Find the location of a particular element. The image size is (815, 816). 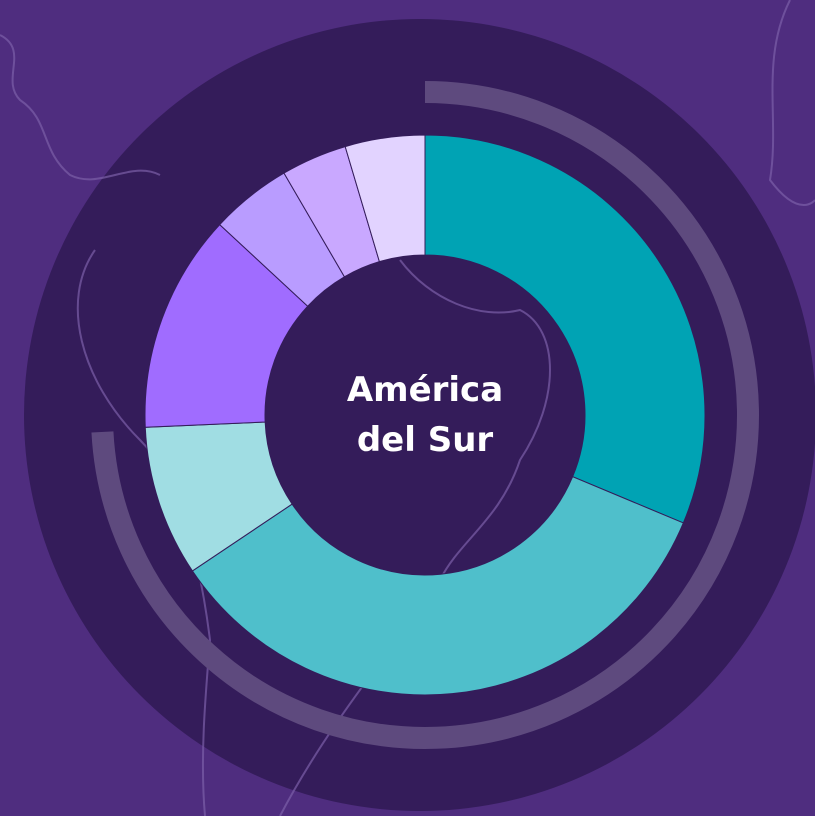

slice is located at coordinates (385, 198).